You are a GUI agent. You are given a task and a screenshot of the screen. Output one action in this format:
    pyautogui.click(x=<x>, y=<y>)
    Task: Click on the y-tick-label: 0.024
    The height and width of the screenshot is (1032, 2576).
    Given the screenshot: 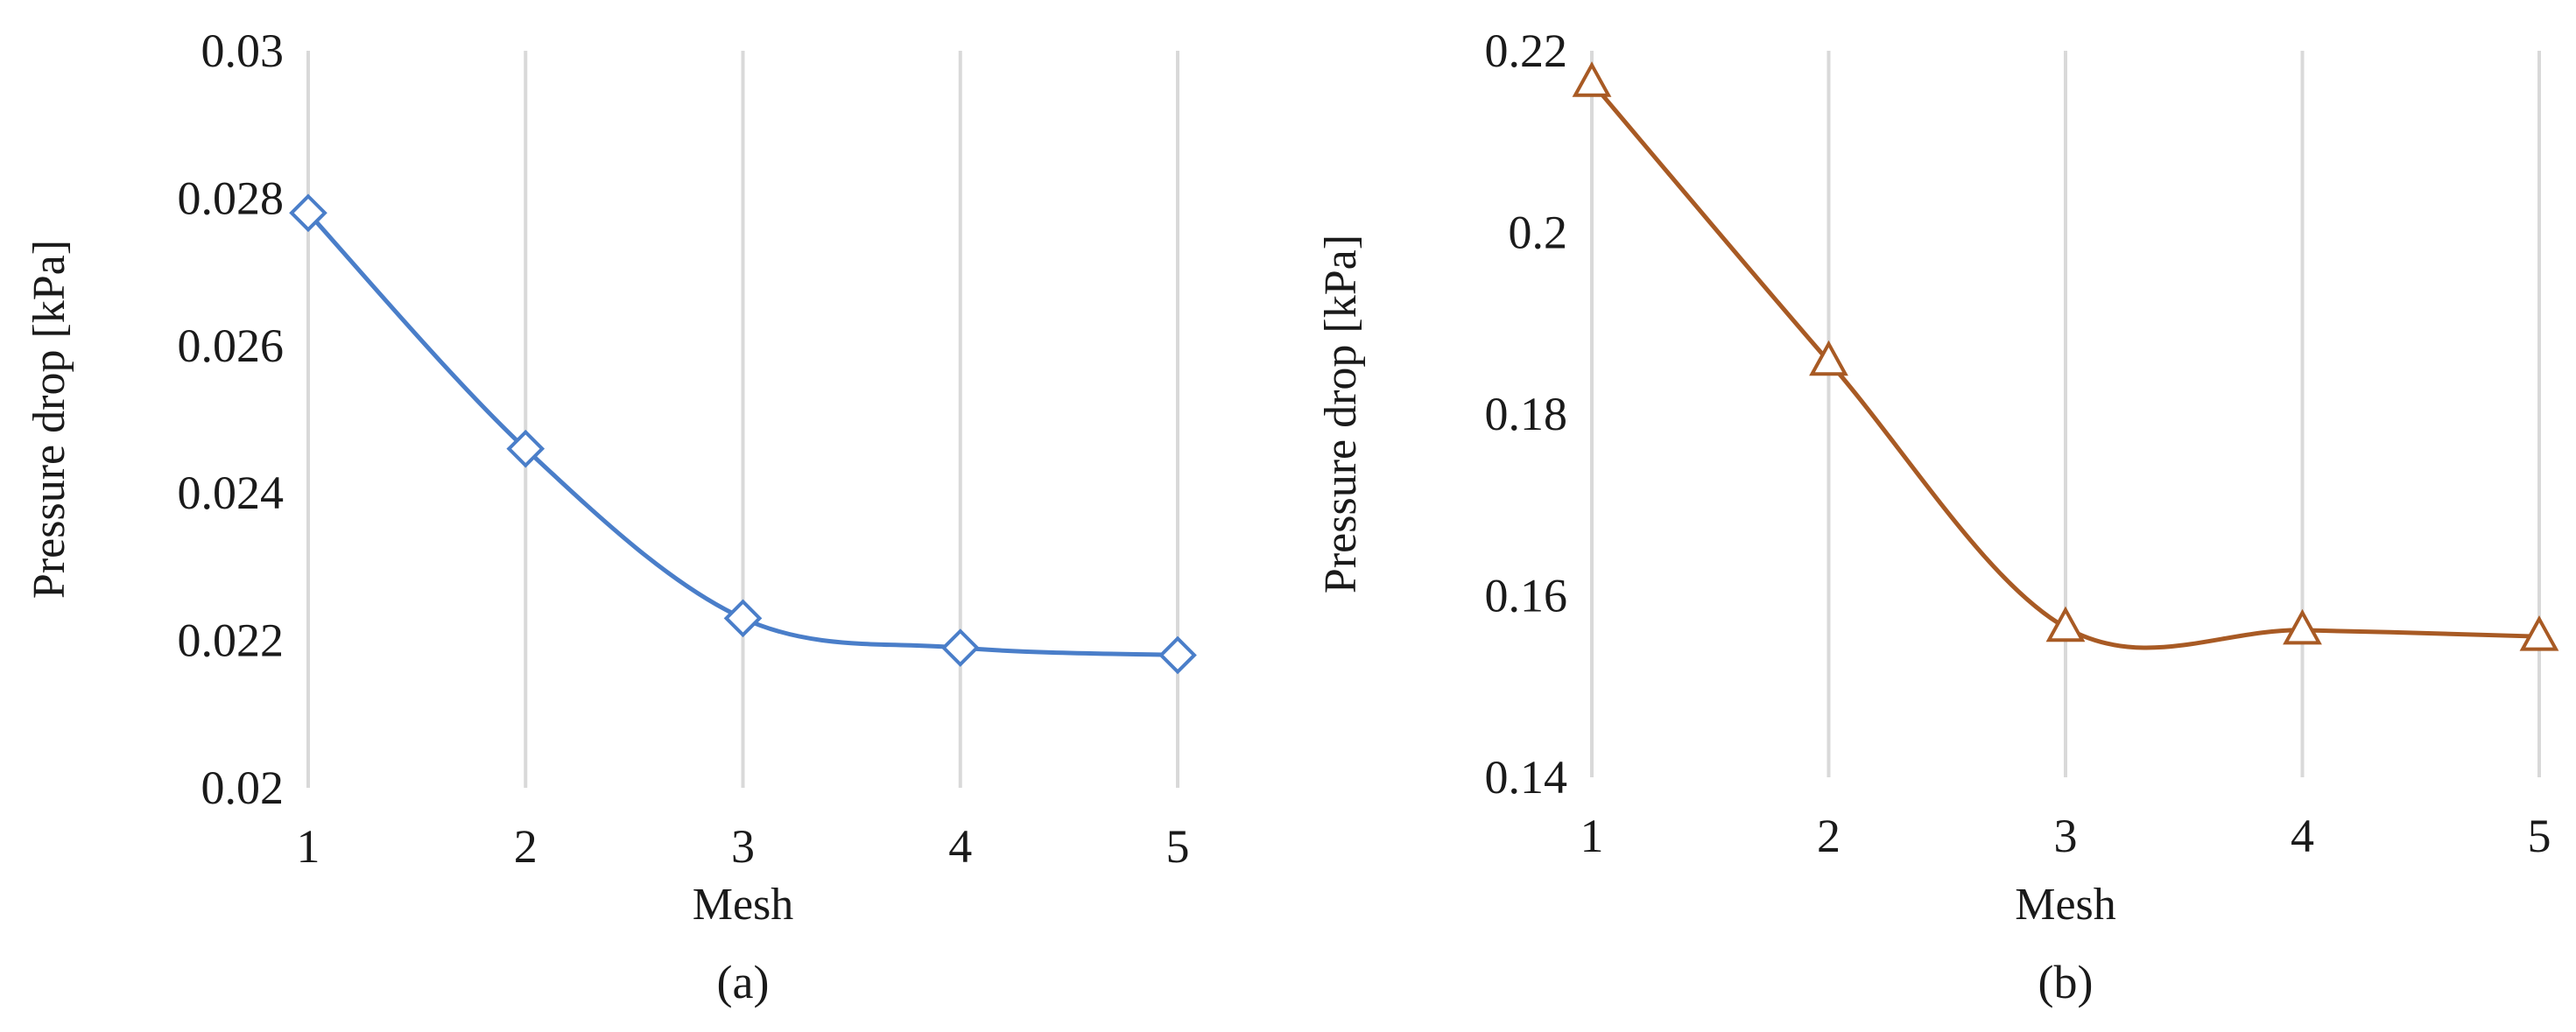 What is the action you would take?
    pyautogui.click(x=231, y=493)
    